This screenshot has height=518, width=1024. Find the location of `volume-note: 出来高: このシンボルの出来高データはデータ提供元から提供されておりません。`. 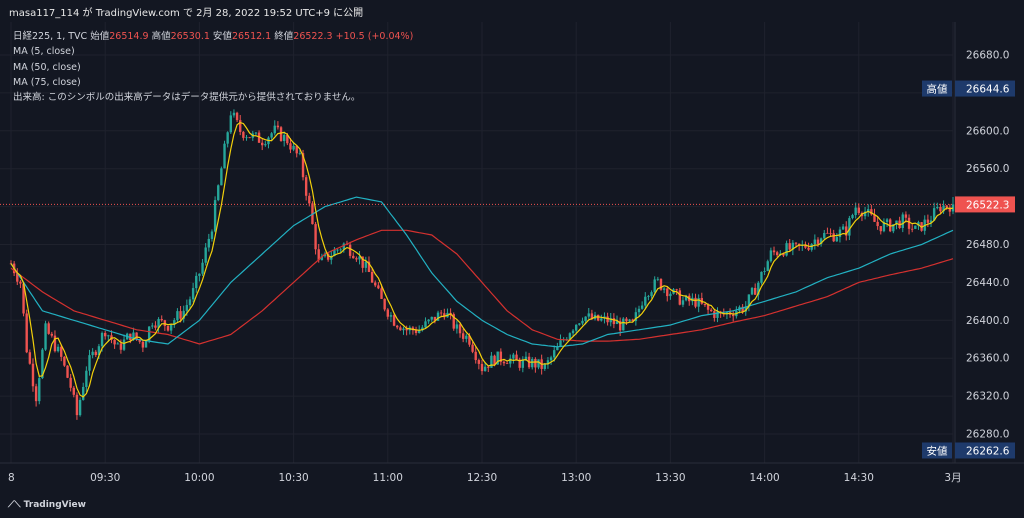

volume-note: 出来高: このシンボルの出来高データはデータ提供元から提供されておりません。 is located at coordinates (187, 98).